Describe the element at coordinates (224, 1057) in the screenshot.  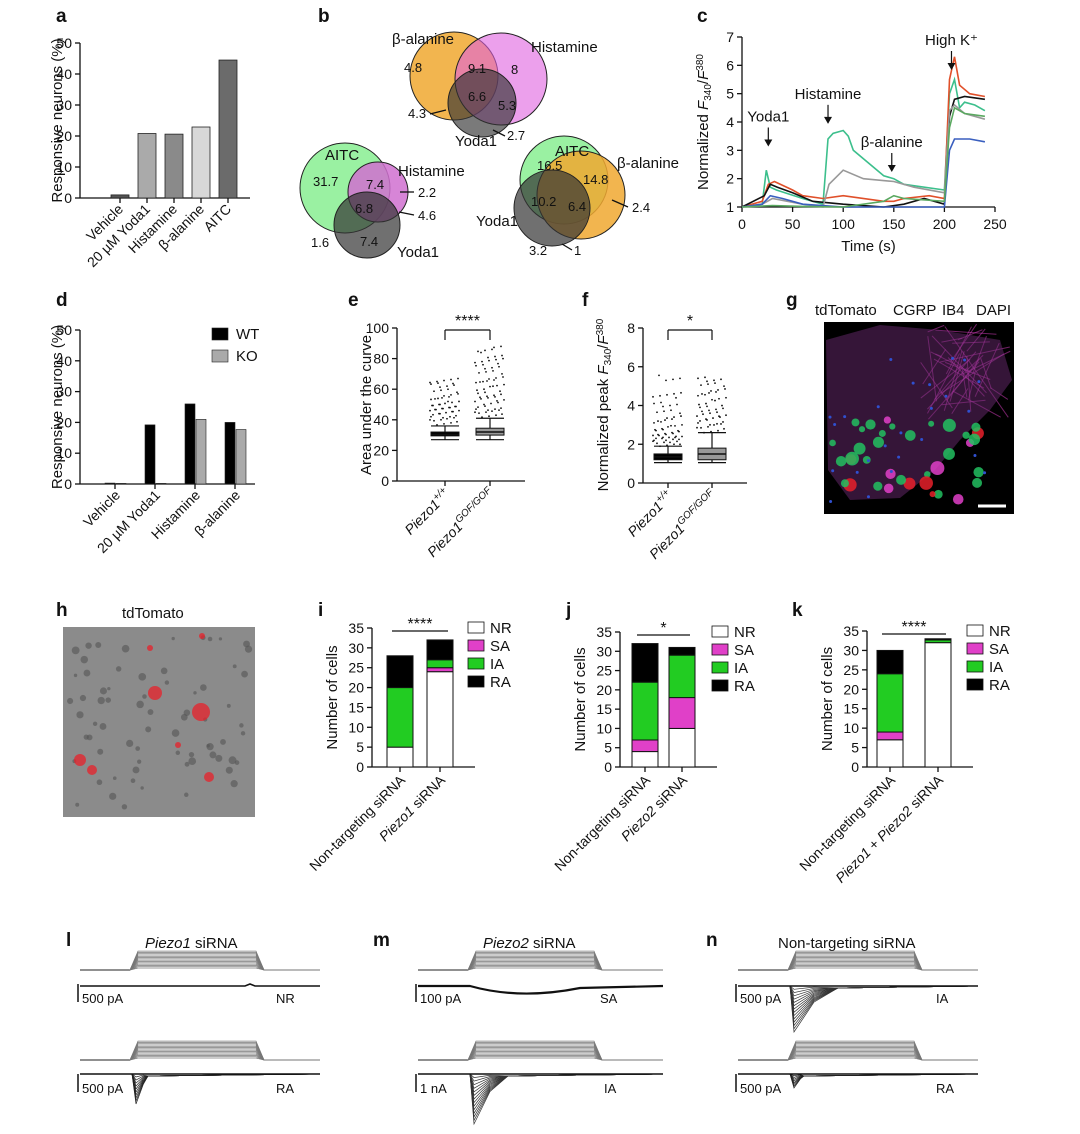
I see `stimulus-step` at that location.